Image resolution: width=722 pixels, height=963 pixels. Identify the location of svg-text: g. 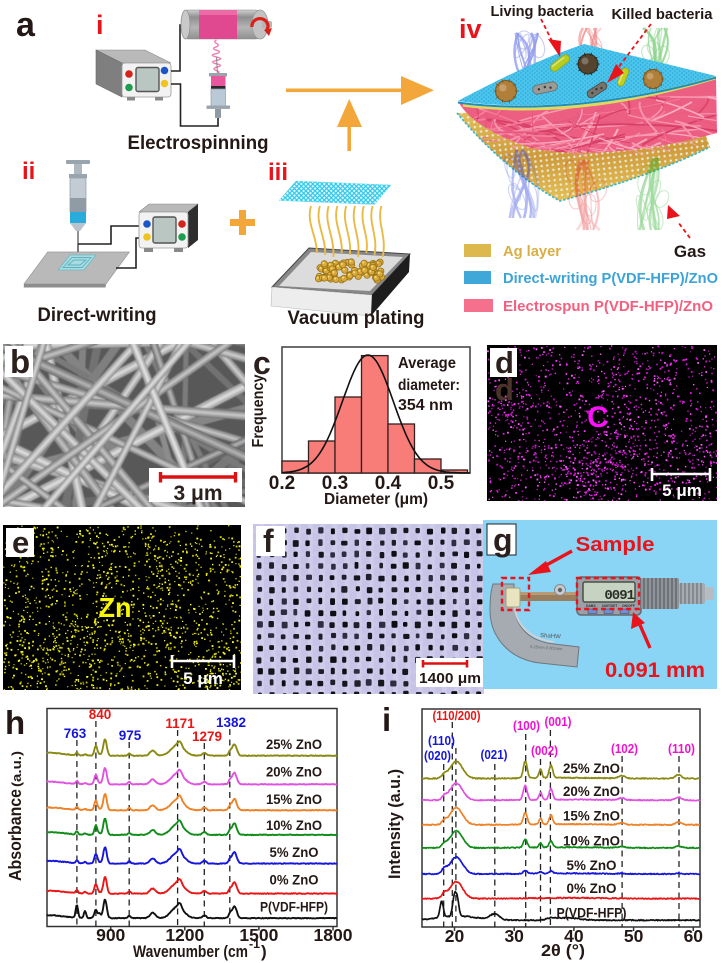
(503, 540).